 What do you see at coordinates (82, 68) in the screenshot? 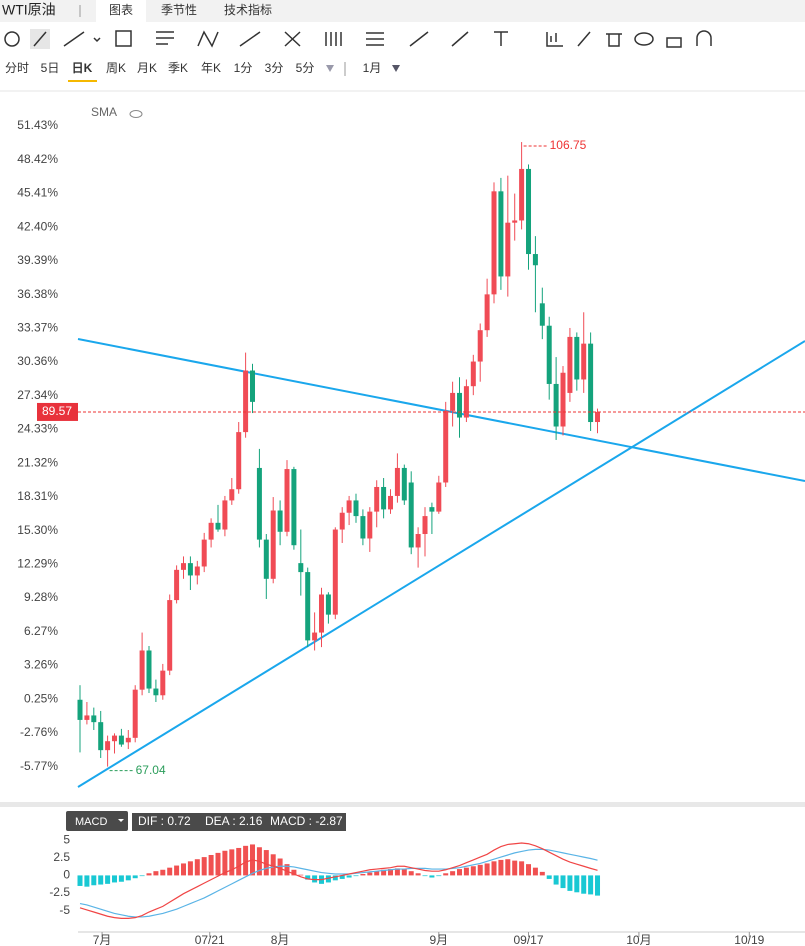
I see `period: 日K` at bounding box center [82, 68].